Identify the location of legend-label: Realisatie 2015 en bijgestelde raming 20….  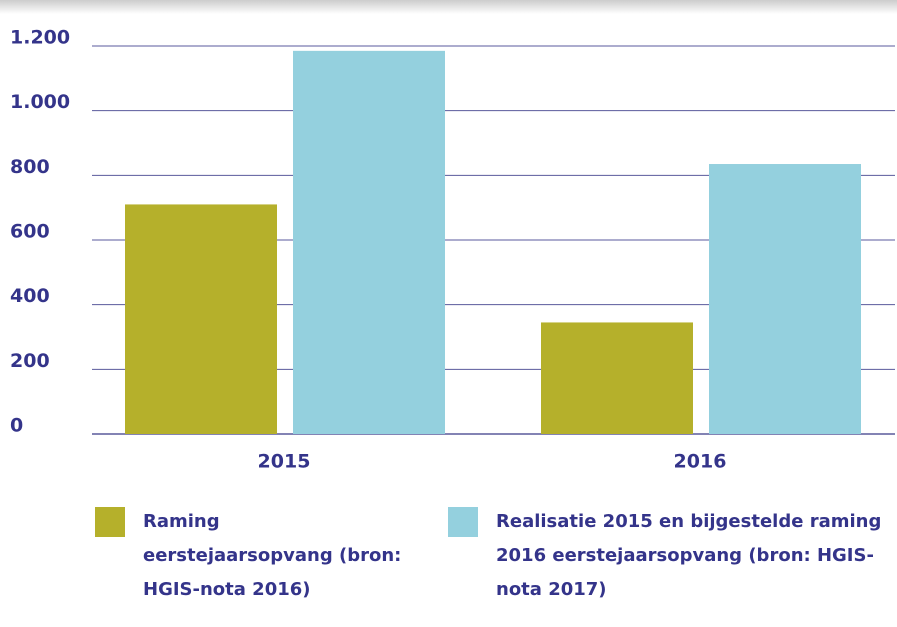
(689, 555).